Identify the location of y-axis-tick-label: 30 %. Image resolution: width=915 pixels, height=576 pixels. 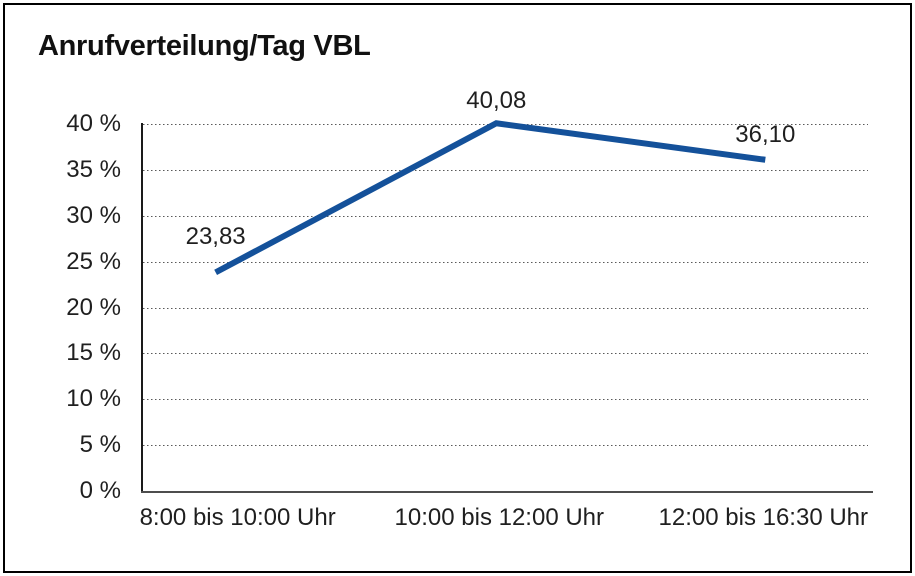
(93, 215).